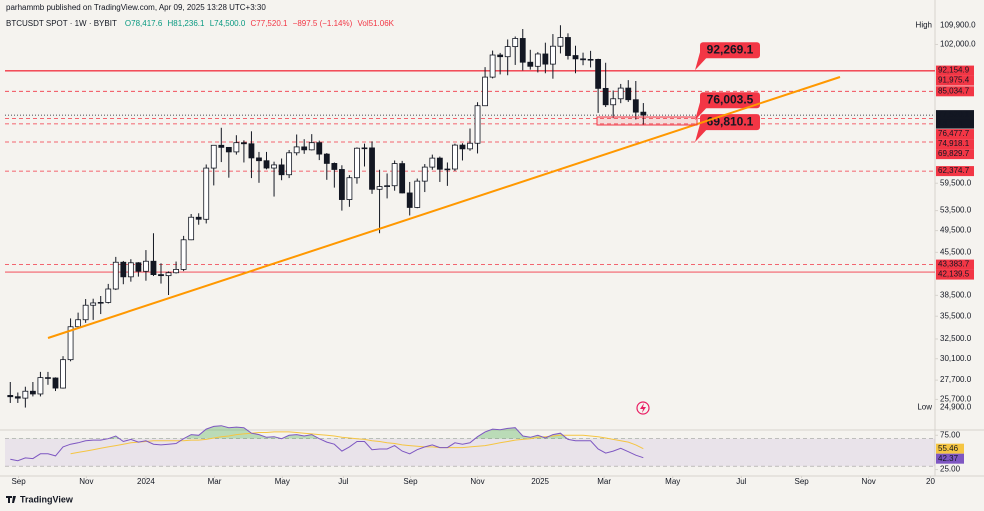  I want to click on price-label: 62,374.7, so click(954, 170).